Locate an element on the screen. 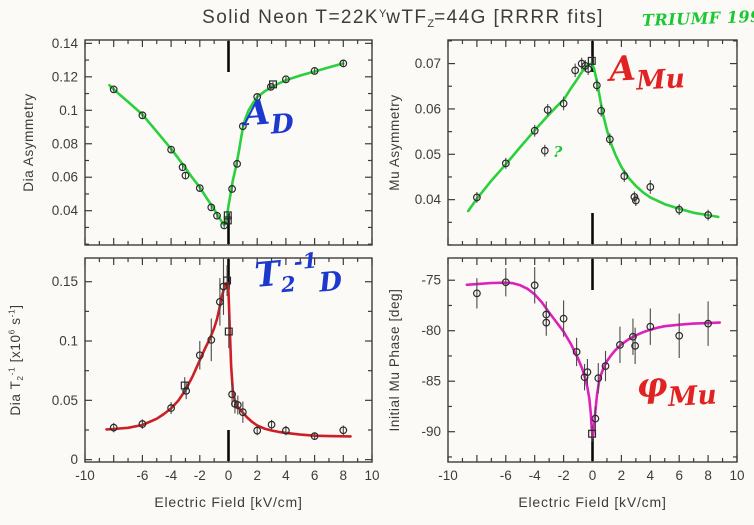  ytick-label: 0.05 is located at coordinates (428, 154).